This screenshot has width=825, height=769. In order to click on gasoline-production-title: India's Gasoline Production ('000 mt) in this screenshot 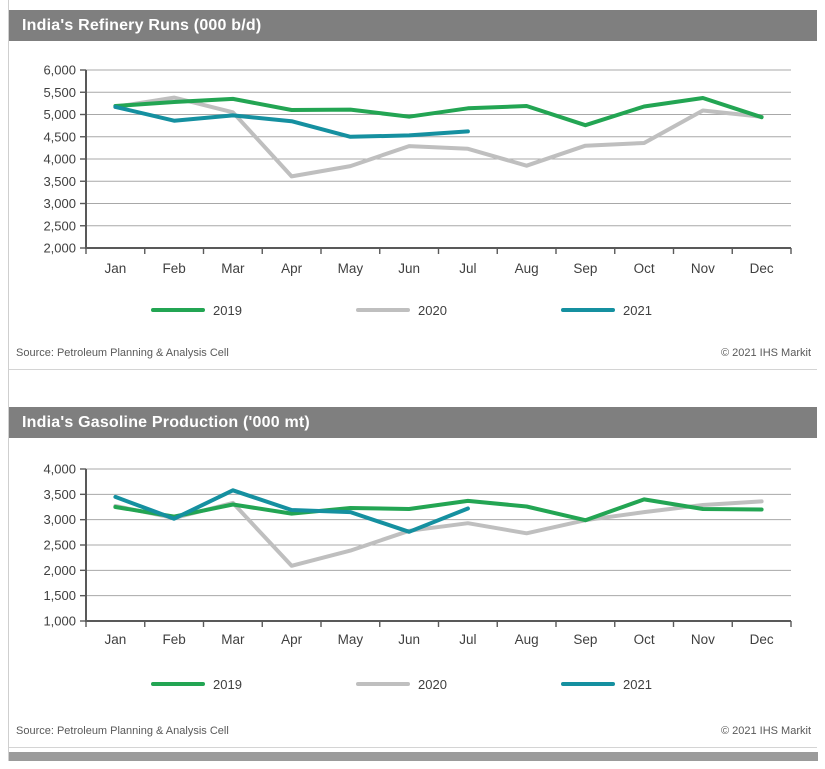, I will do `click(413, 422)`.